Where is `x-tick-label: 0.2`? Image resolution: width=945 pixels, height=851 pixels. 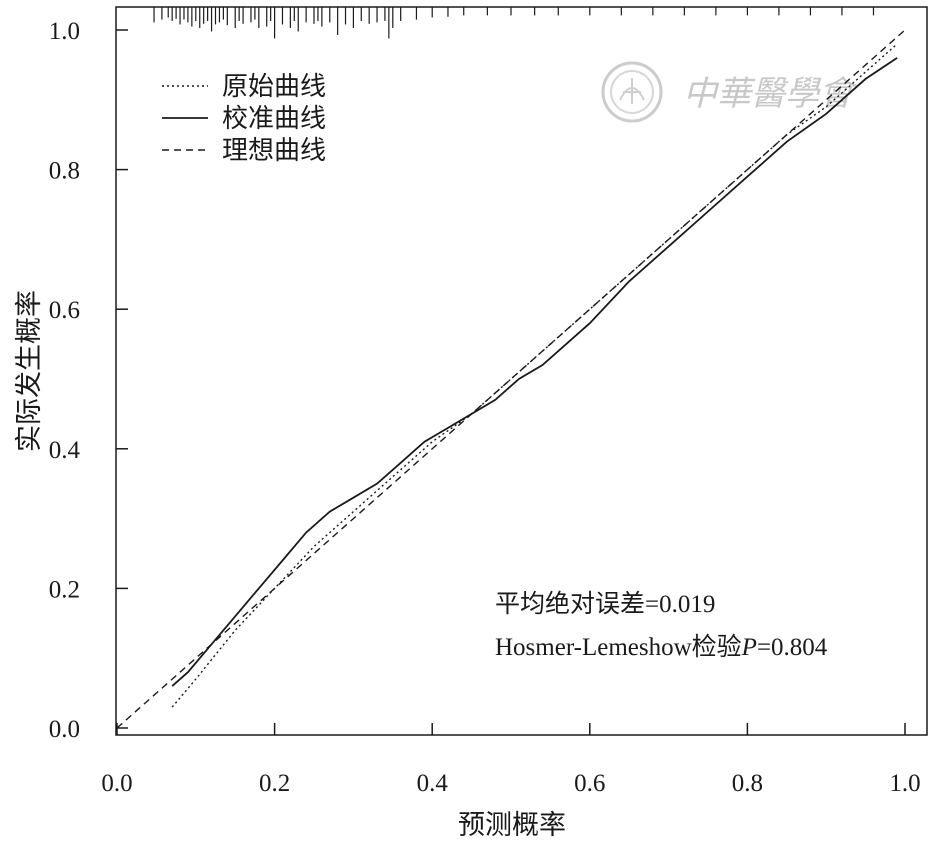 x-tick-label: 0.2 is located at coordinates (274, 783).